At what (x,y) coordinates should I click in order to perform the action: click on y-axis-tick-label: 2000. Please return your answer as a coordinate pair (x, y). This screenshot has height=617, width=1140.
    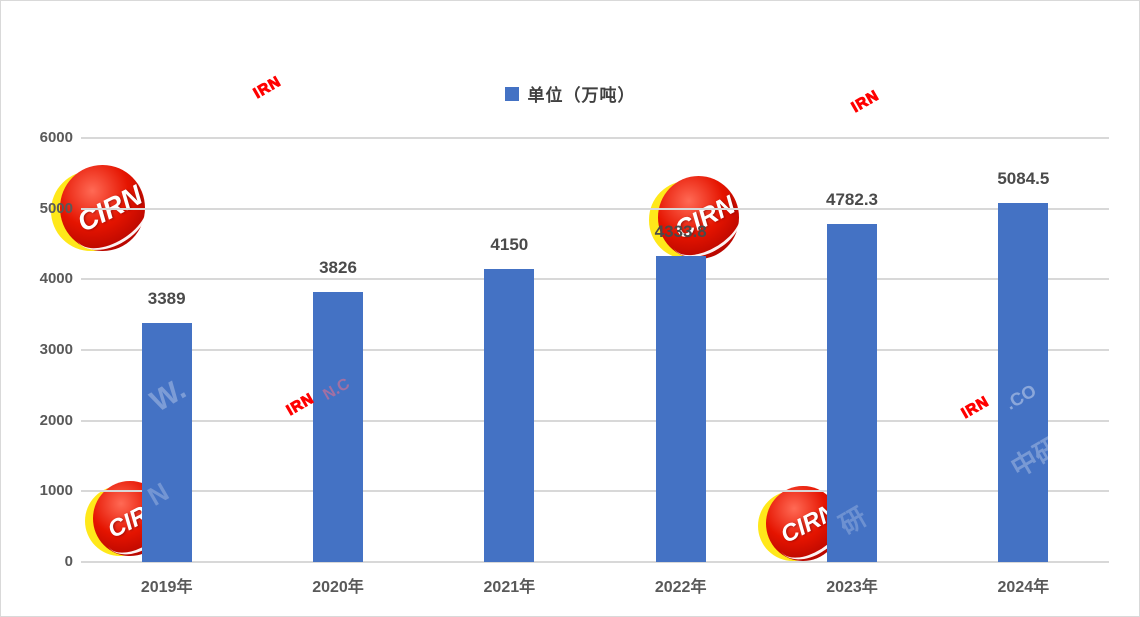
    Looking at the image, I should click on (56, 420).